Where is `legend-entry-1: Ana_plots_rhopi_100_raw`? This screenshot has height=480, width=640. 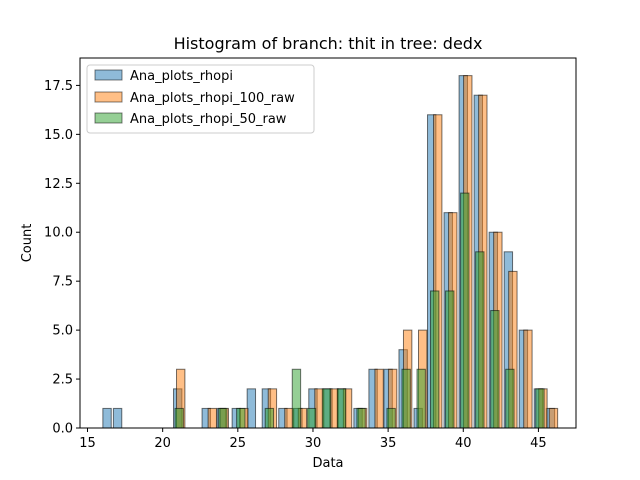
legend-entry-1: Ana_plots_rhopi_100_raw is located at coordinates (194, 98).